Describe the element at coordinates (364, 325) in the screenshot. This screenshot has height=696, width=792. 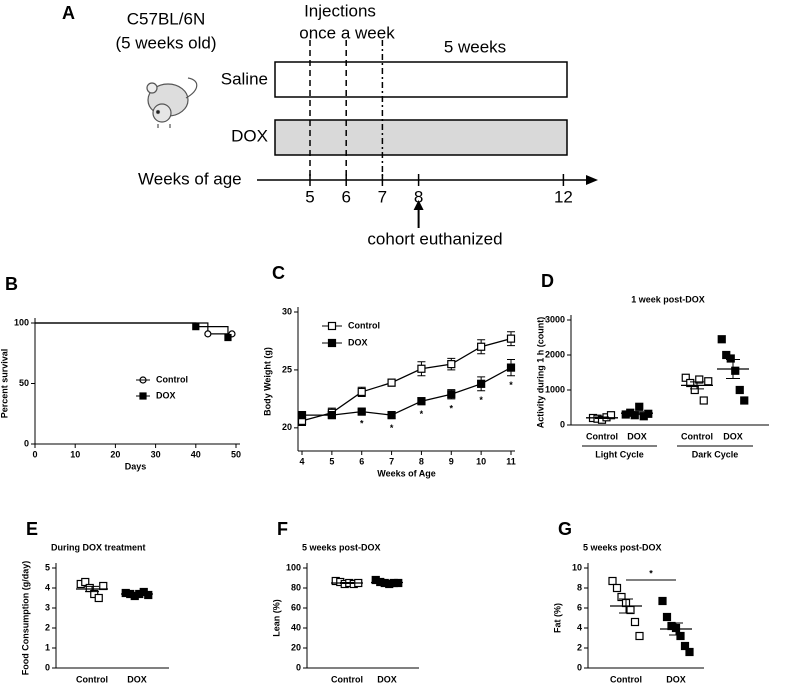
I see `legend-label: Control` at that location.